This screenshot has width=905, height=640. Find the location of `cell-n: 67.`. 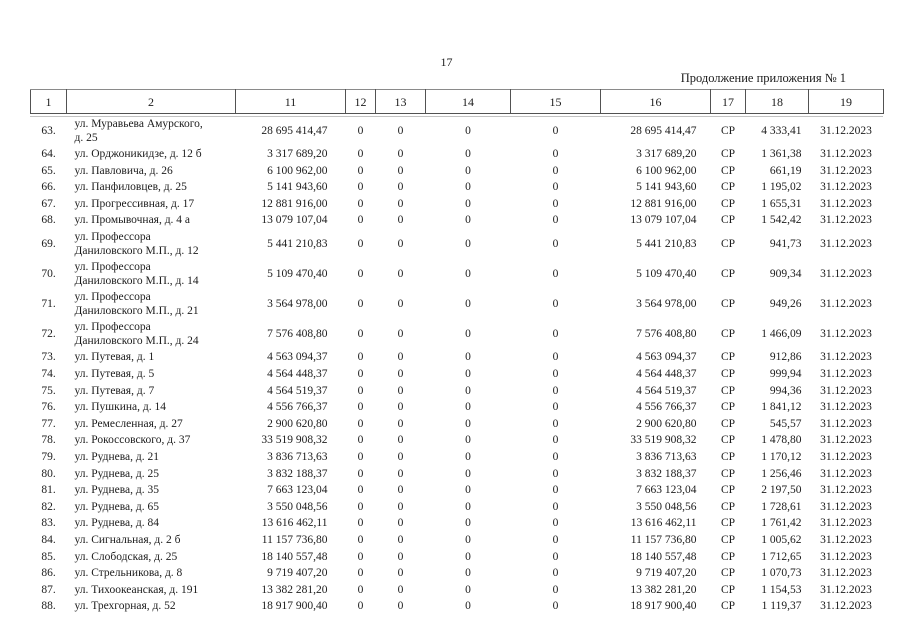

cell-n: 67. is located at coordinates (48, 203).